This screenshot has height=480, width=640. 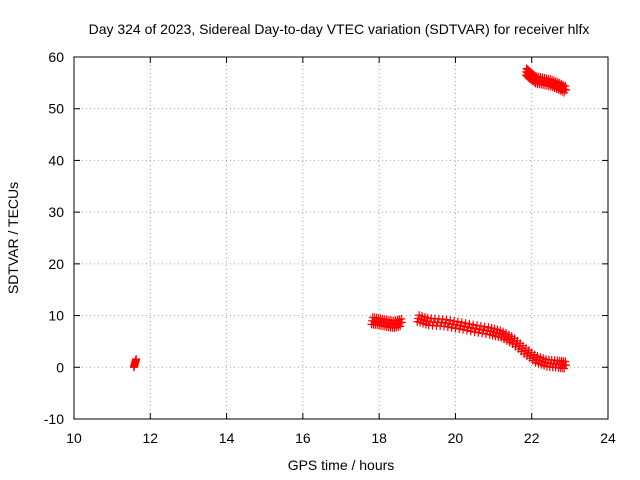 I want to click on x-tick-label: 24, so click(x=608, y=438).